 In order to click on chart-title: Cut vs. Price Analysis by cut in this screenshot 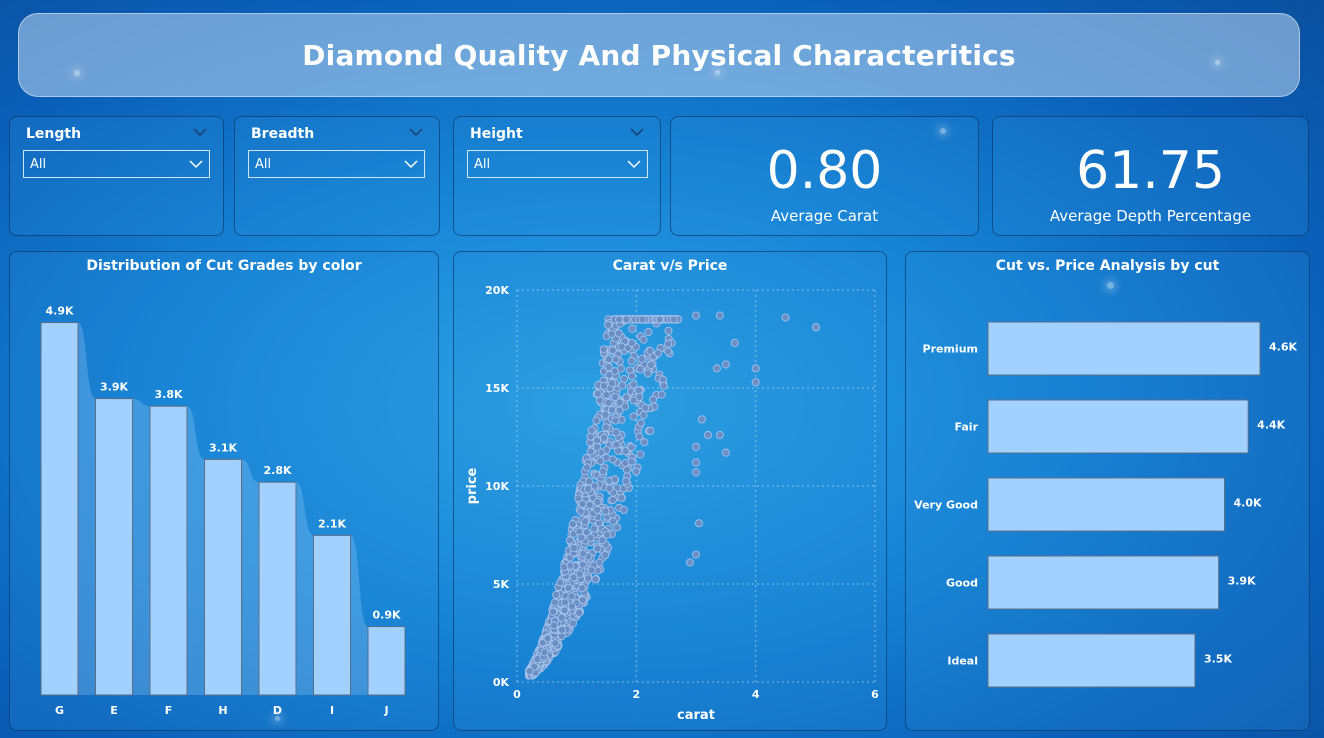, I will do `click(1107, 266)`.